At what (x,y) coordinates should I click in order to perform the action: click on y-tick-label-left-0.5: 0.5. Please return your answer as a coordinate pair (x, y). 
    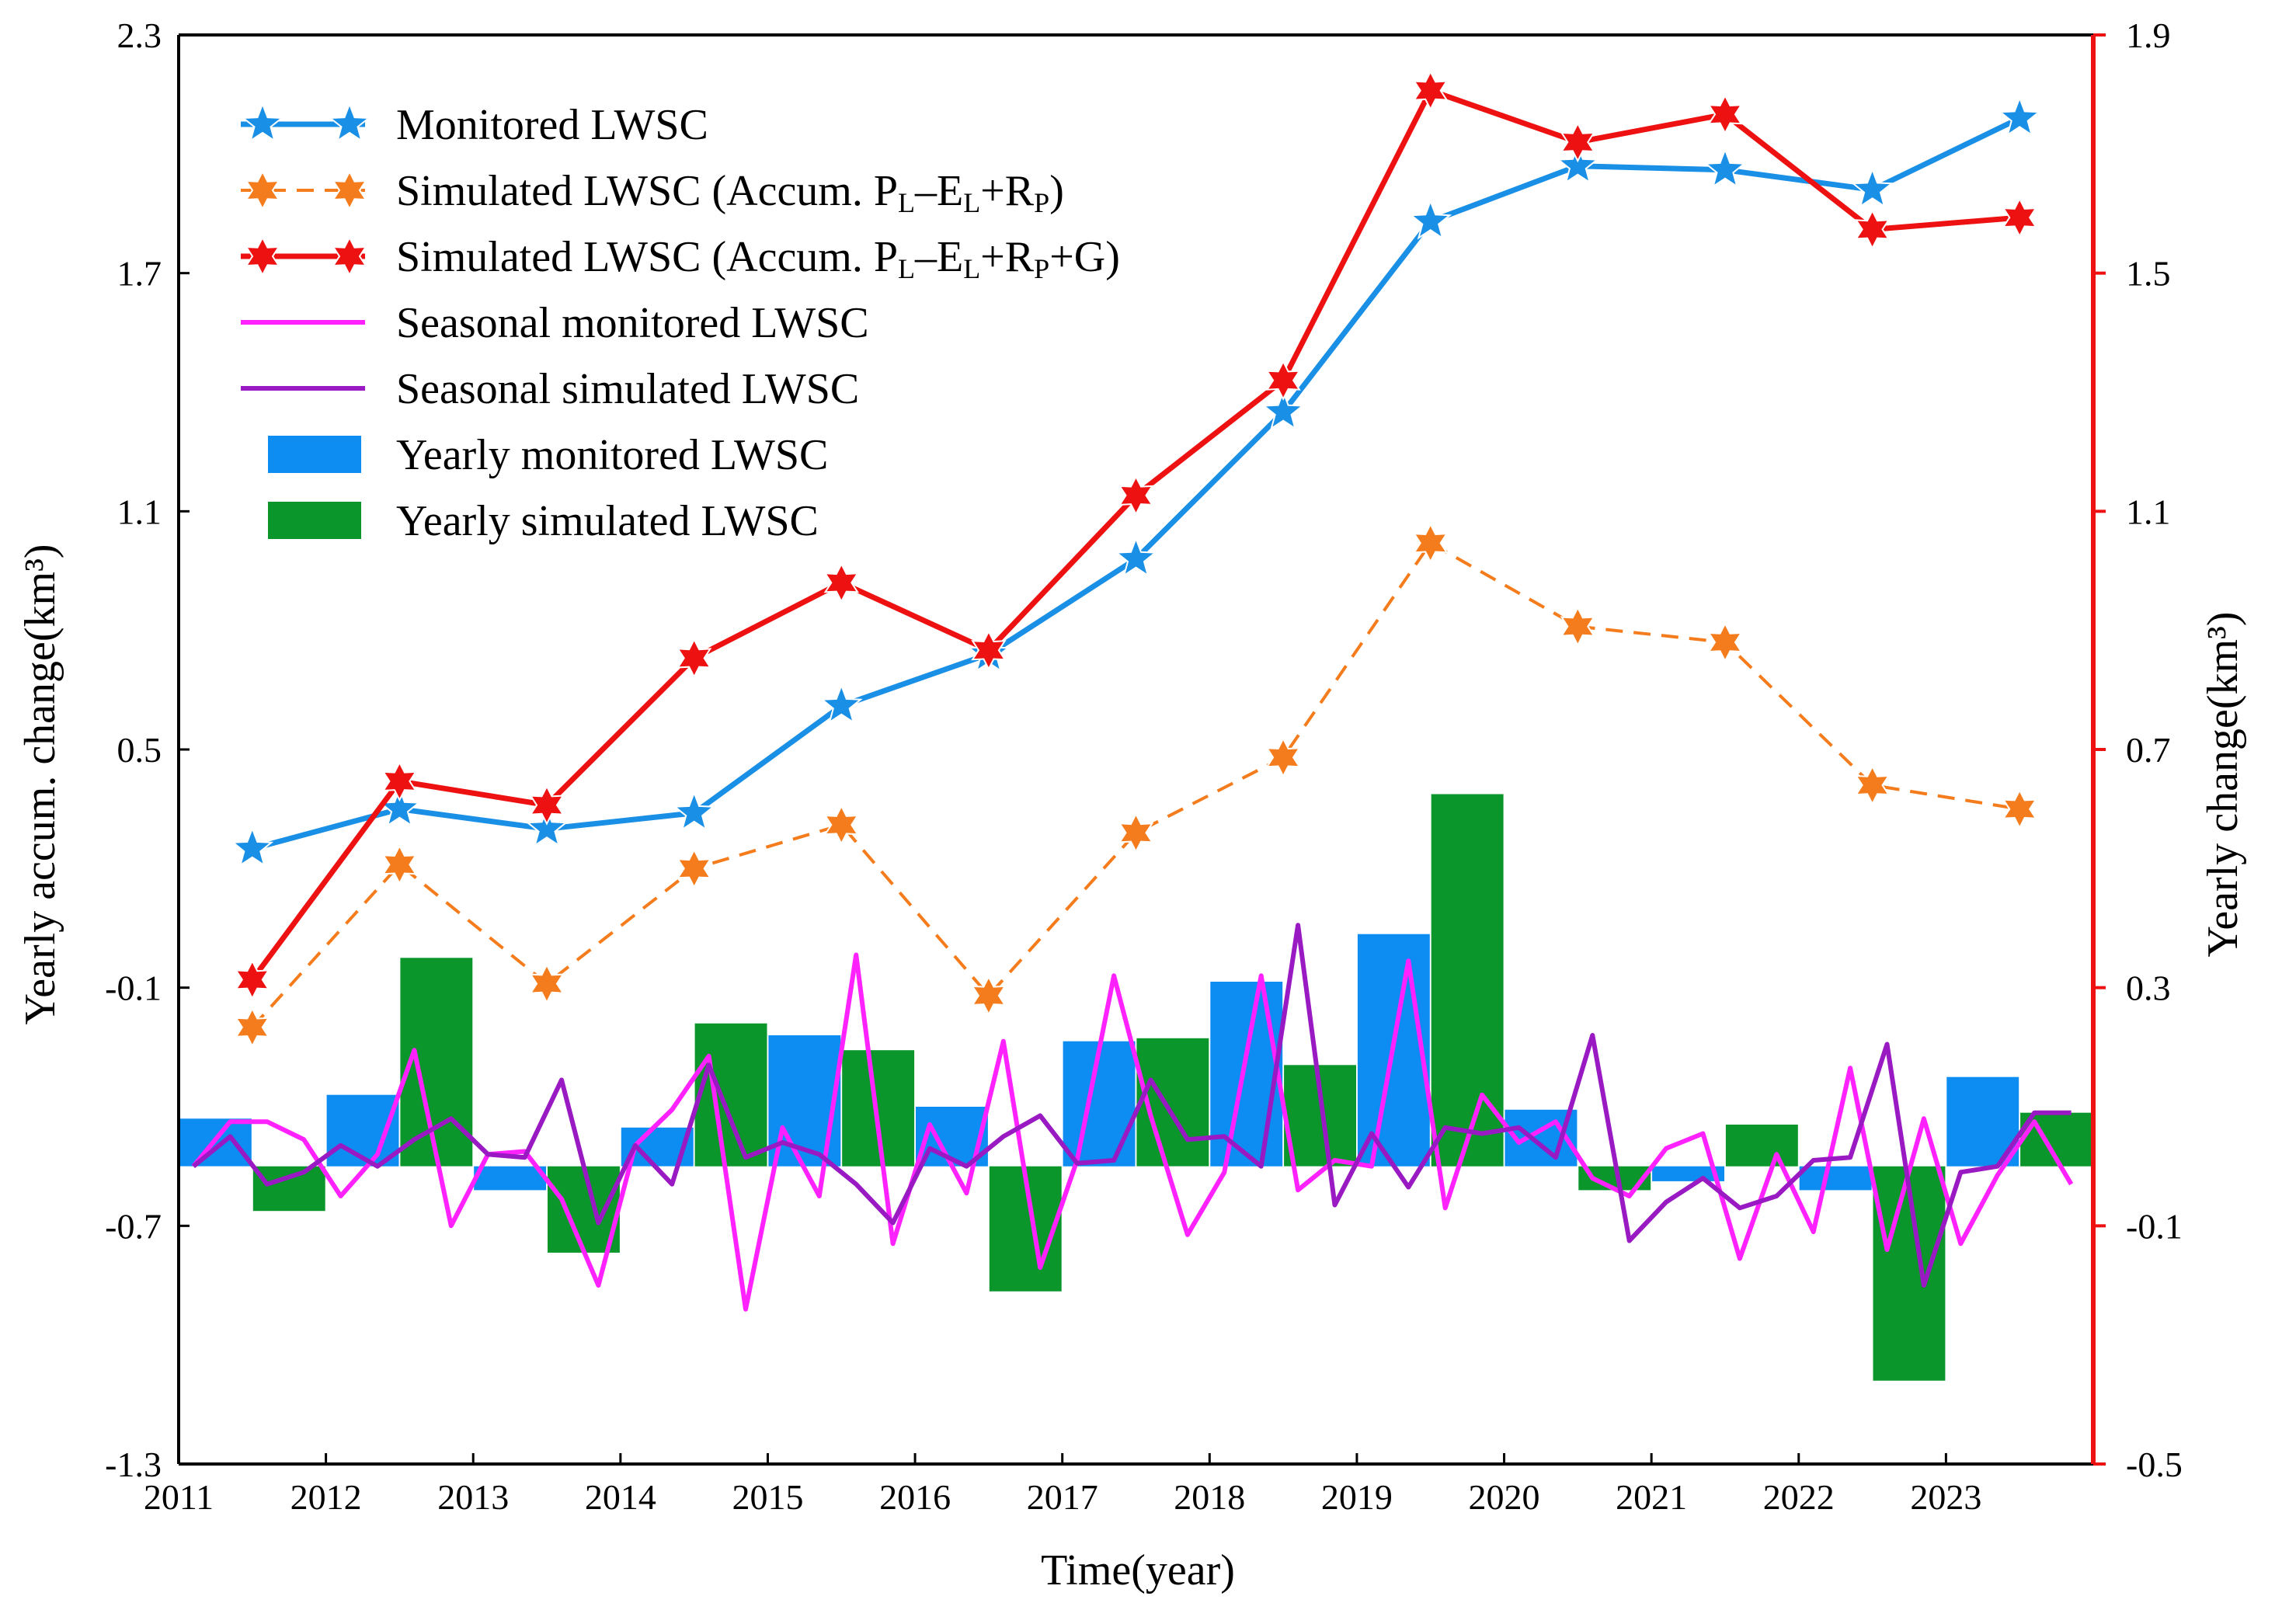
    Looking at the image, I should click on (139, 750).